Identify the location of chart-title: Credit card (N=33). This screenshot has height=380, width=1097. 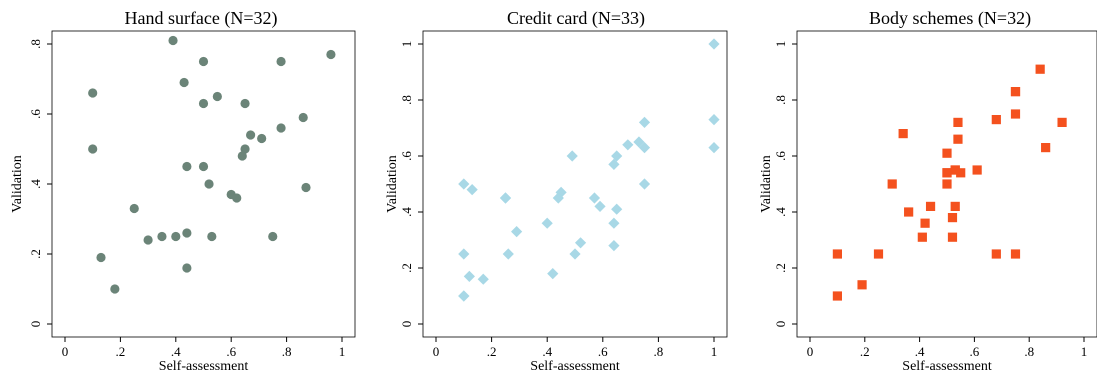
(576, 18).